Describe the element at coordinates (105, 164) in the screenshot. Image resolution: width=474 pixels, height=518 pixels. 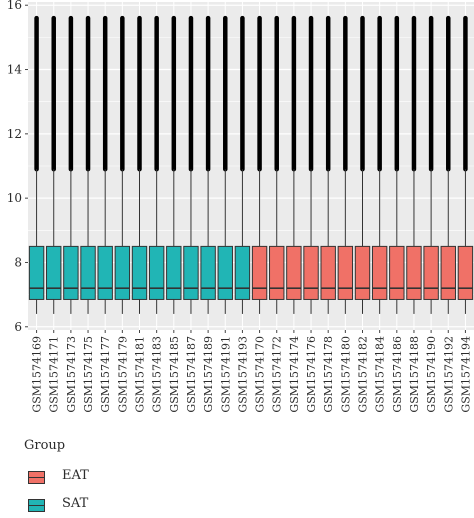
I see `box-GSM1574177` at that location.